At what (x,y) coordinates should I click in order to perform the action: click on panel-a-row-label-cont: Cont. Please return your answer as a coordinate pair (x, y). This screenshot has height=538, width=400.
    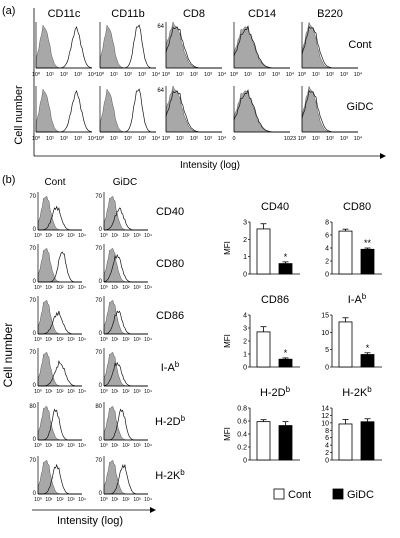
    Looking at the image, I should click on (359, 45).